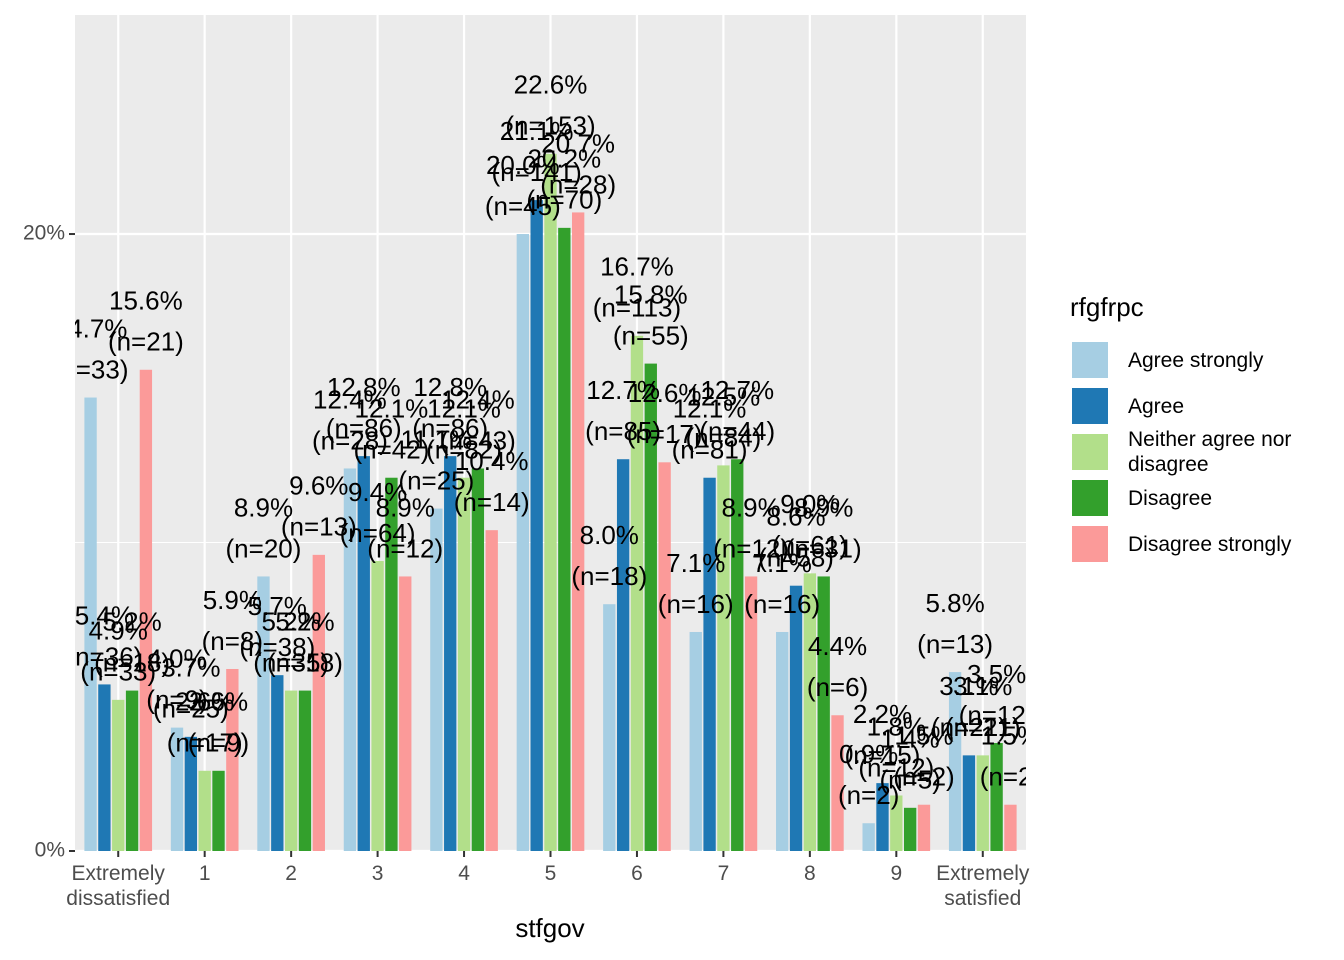 The width and height of the screenshot is (1344, 960). I want to click on value-label: 4.9%, so click(118, 631).